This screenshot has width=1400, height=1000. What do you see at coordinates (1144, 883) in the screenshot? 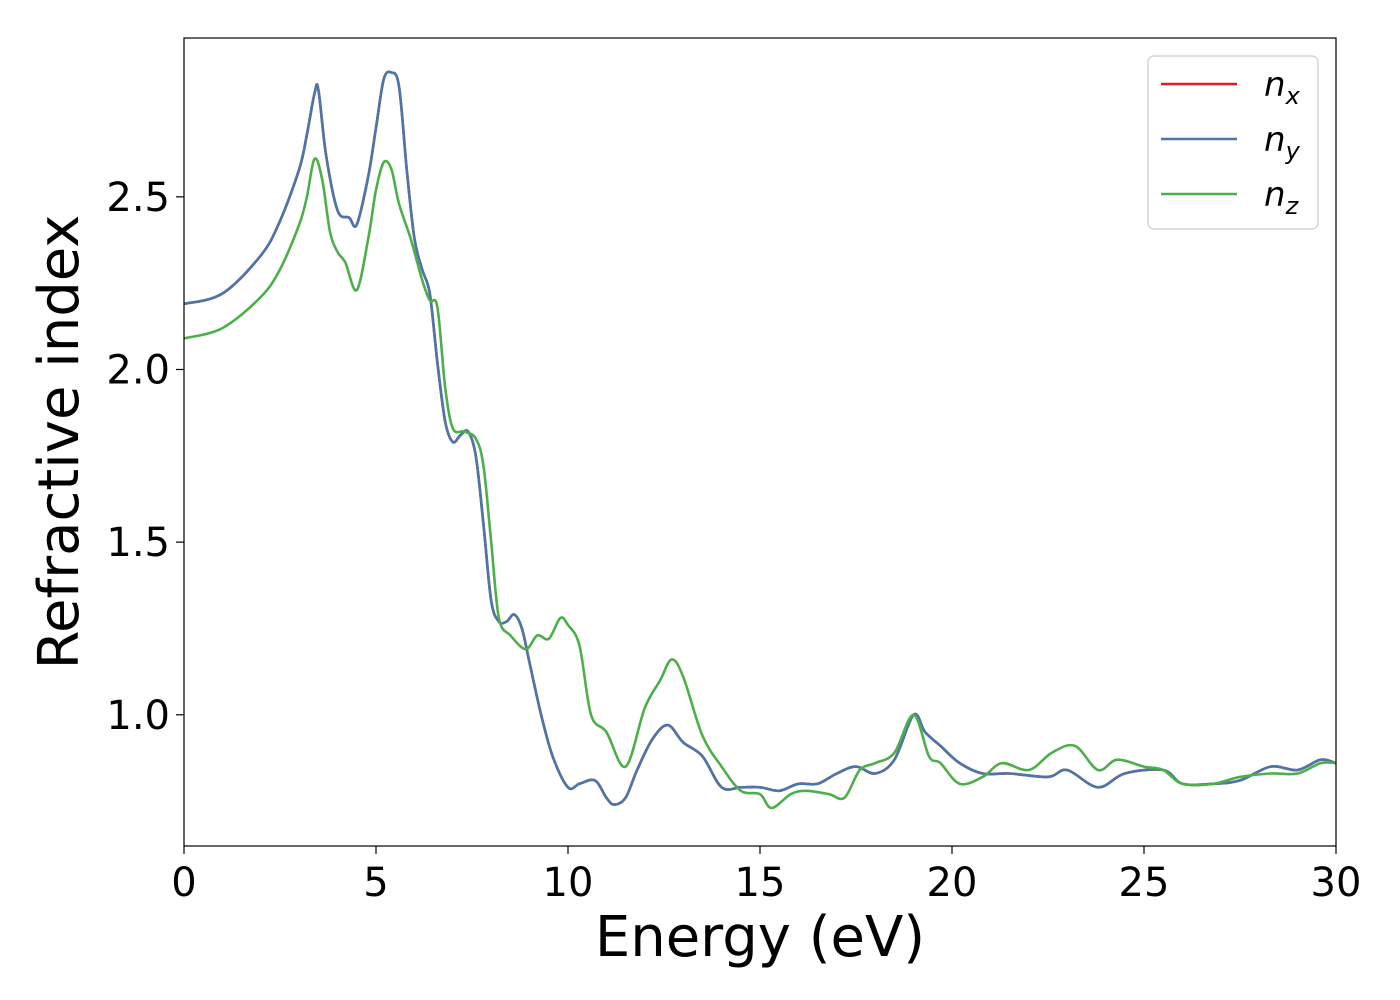
I see `x-tick-label: 25` at bounding box center [1144, 883].